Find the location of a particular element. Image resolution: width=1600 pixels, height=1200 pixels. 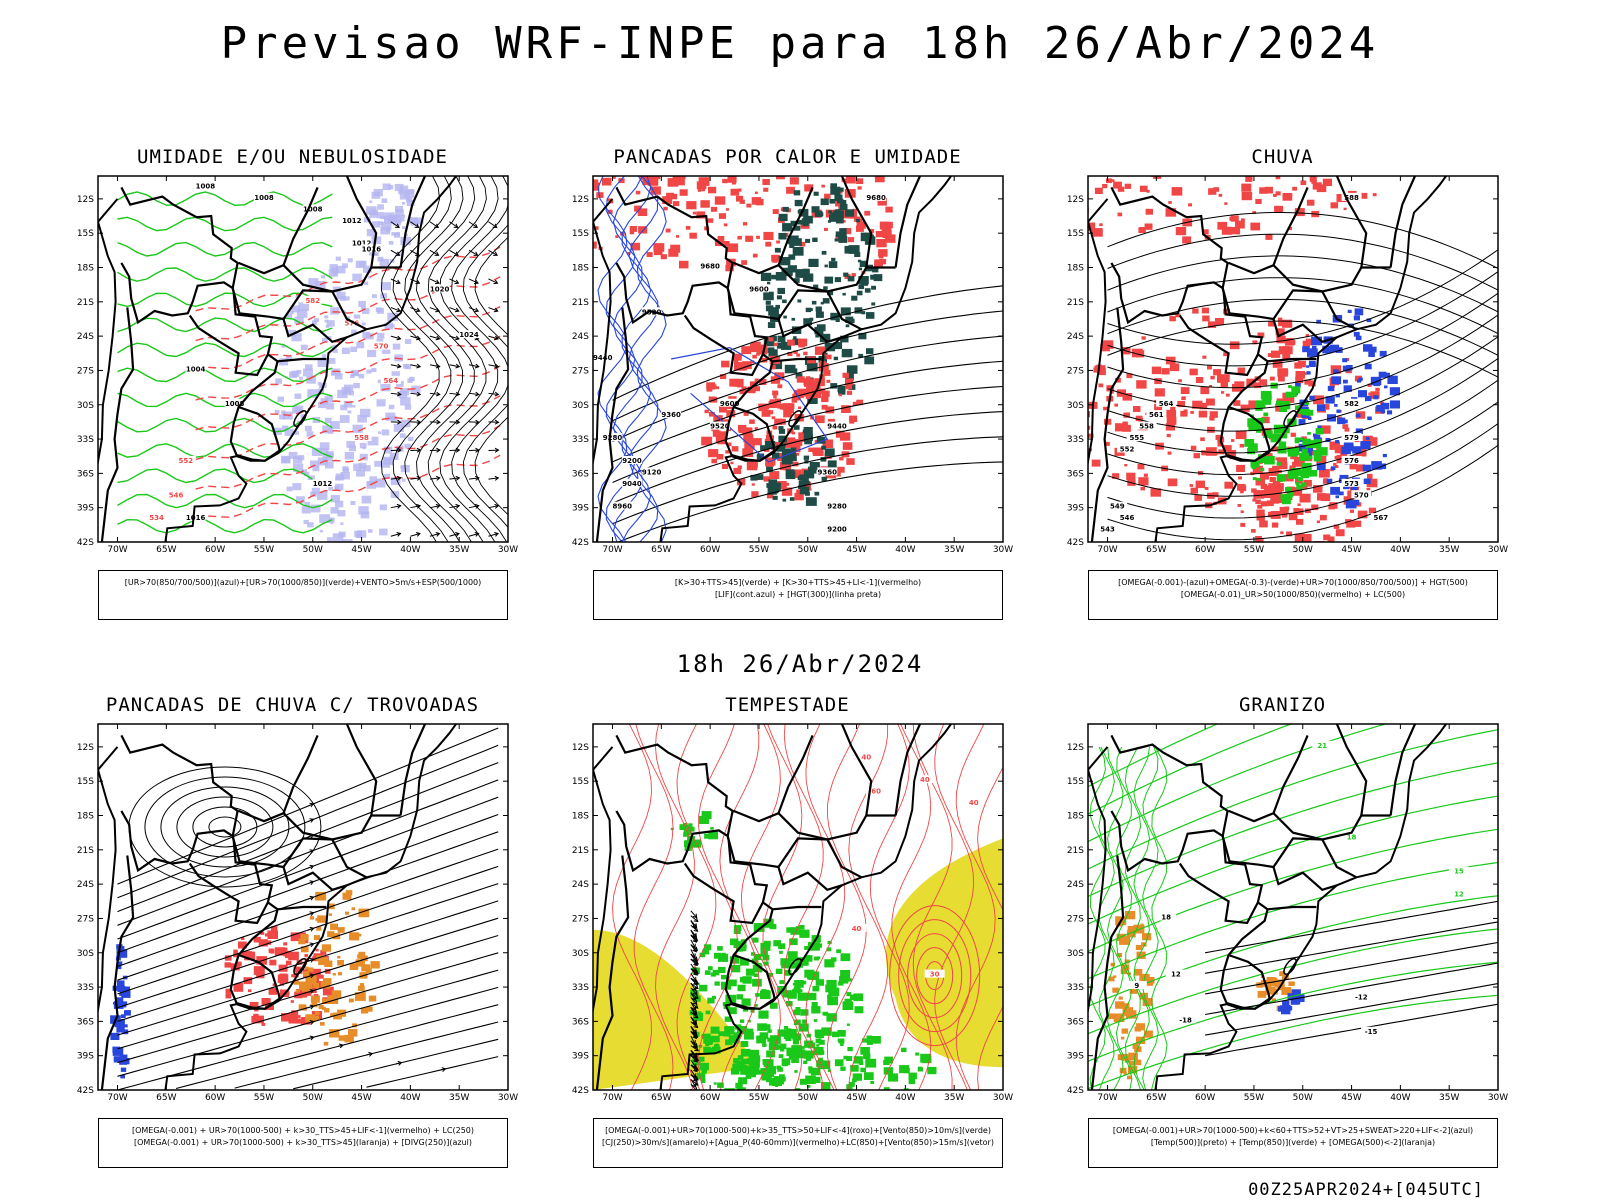

contour-label: -15 is located at coordinates (1371, 1032).